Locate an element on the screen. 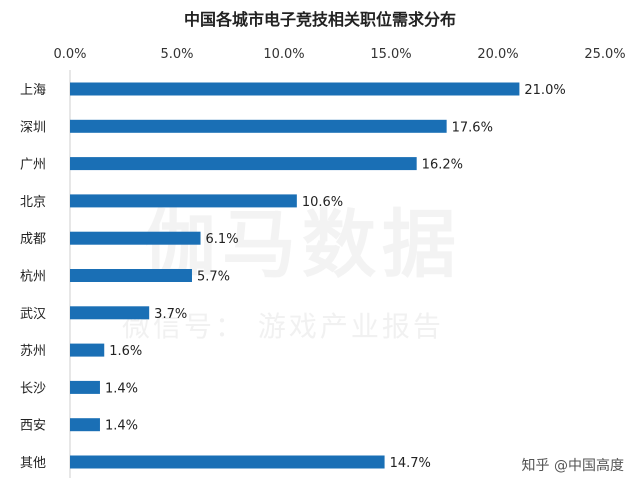 The width and height of the screenshot is (640, 493). x-tick-label: 5.0% is located at coordinates (176, 54).